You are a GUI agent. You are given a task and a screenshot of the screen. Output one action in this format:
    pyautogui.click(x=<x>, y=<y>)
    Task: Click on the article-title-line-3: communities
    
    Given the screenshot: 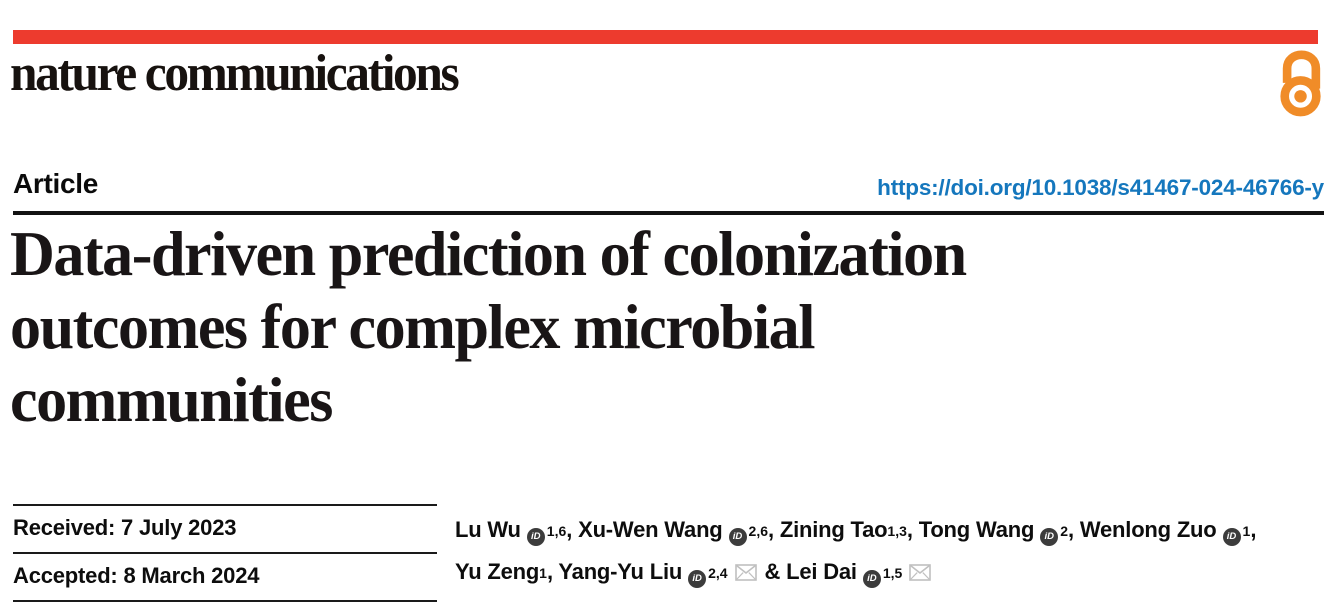 What is the action you would take?
    pyautogui.click(x=171, y=399)
    